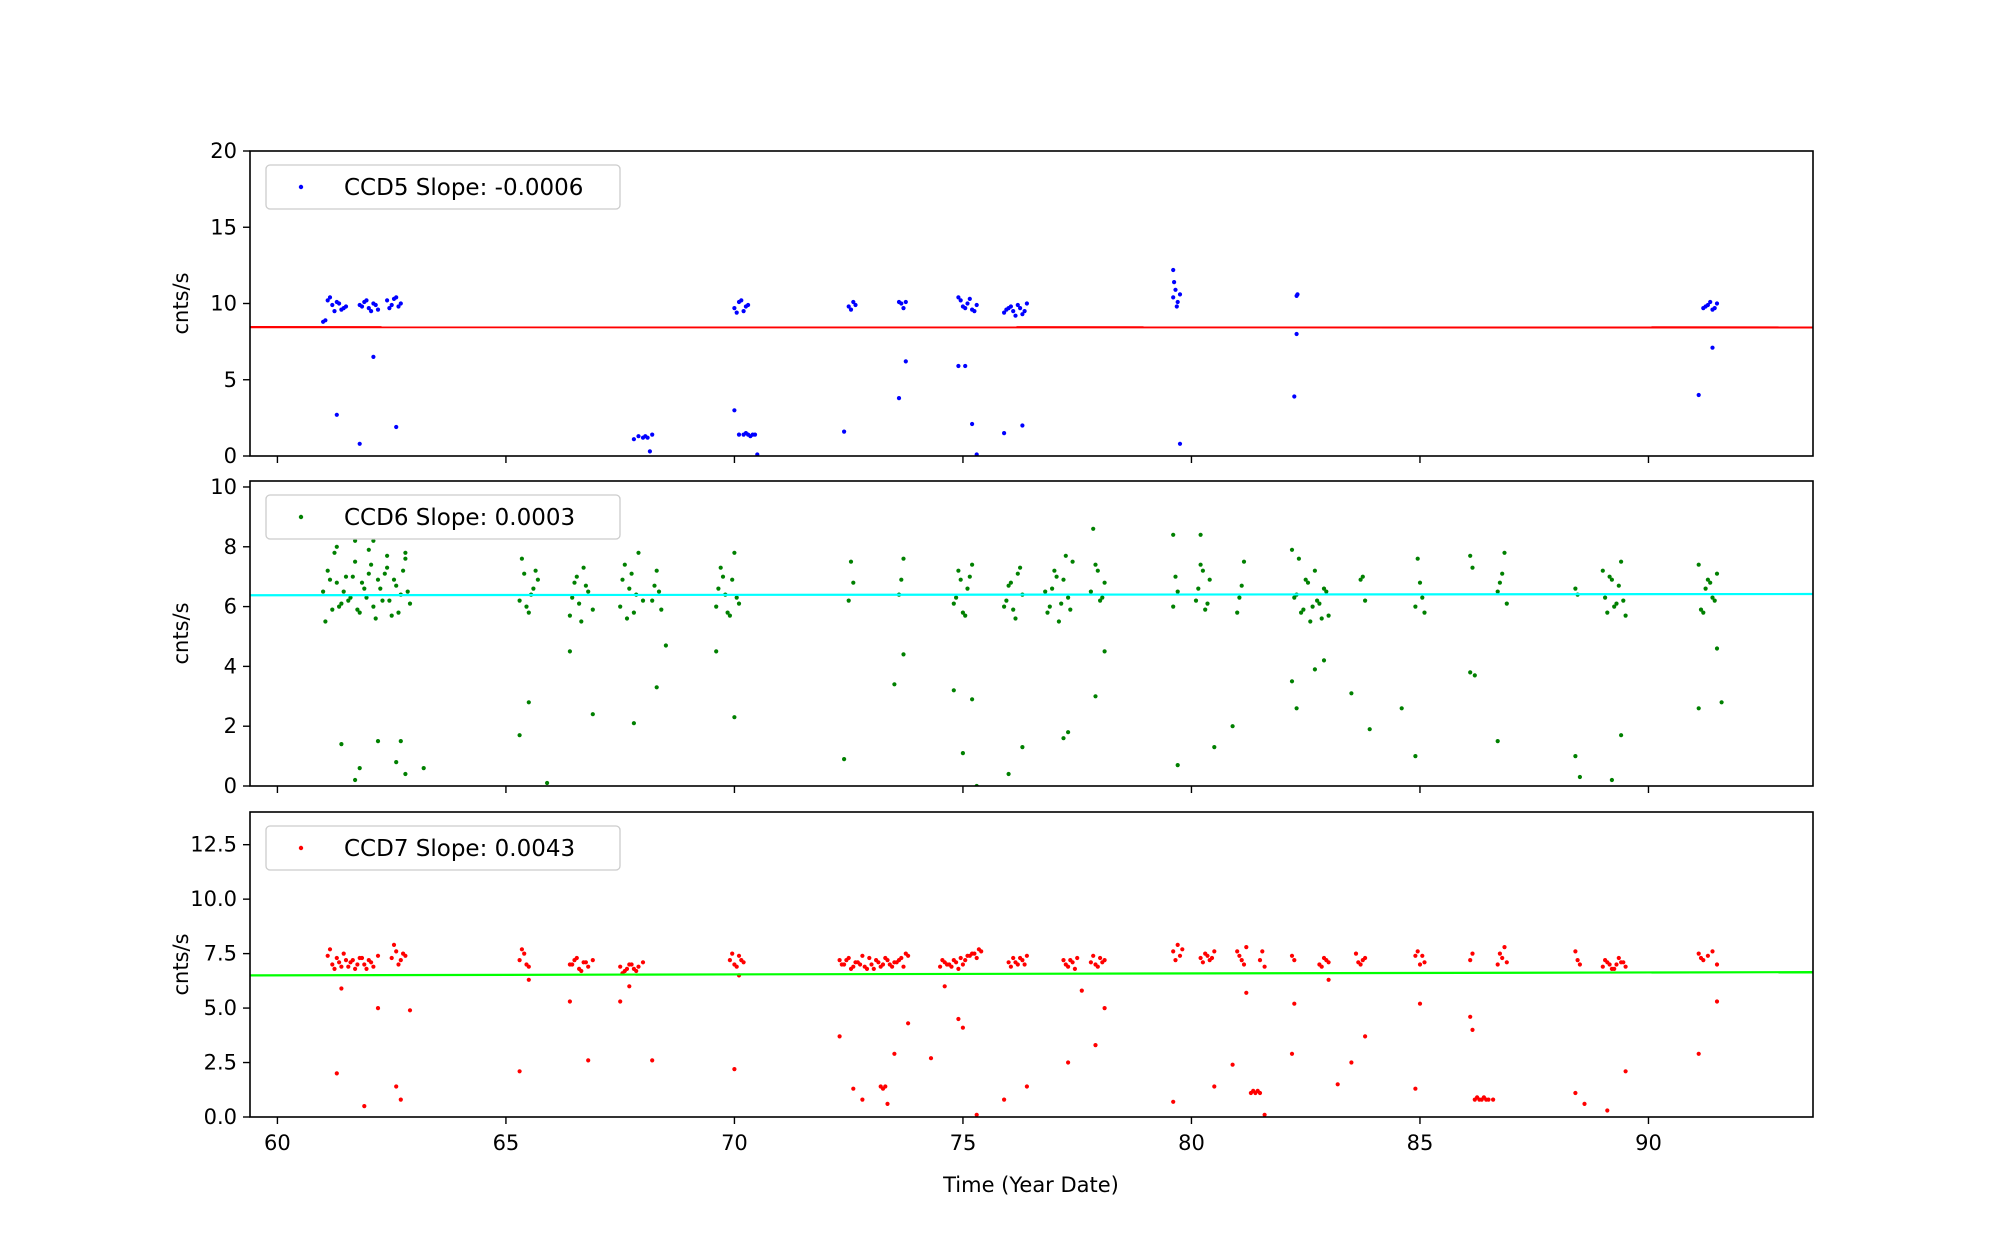  I want to click on y-tick-label: 7.5, so click(220, 954).